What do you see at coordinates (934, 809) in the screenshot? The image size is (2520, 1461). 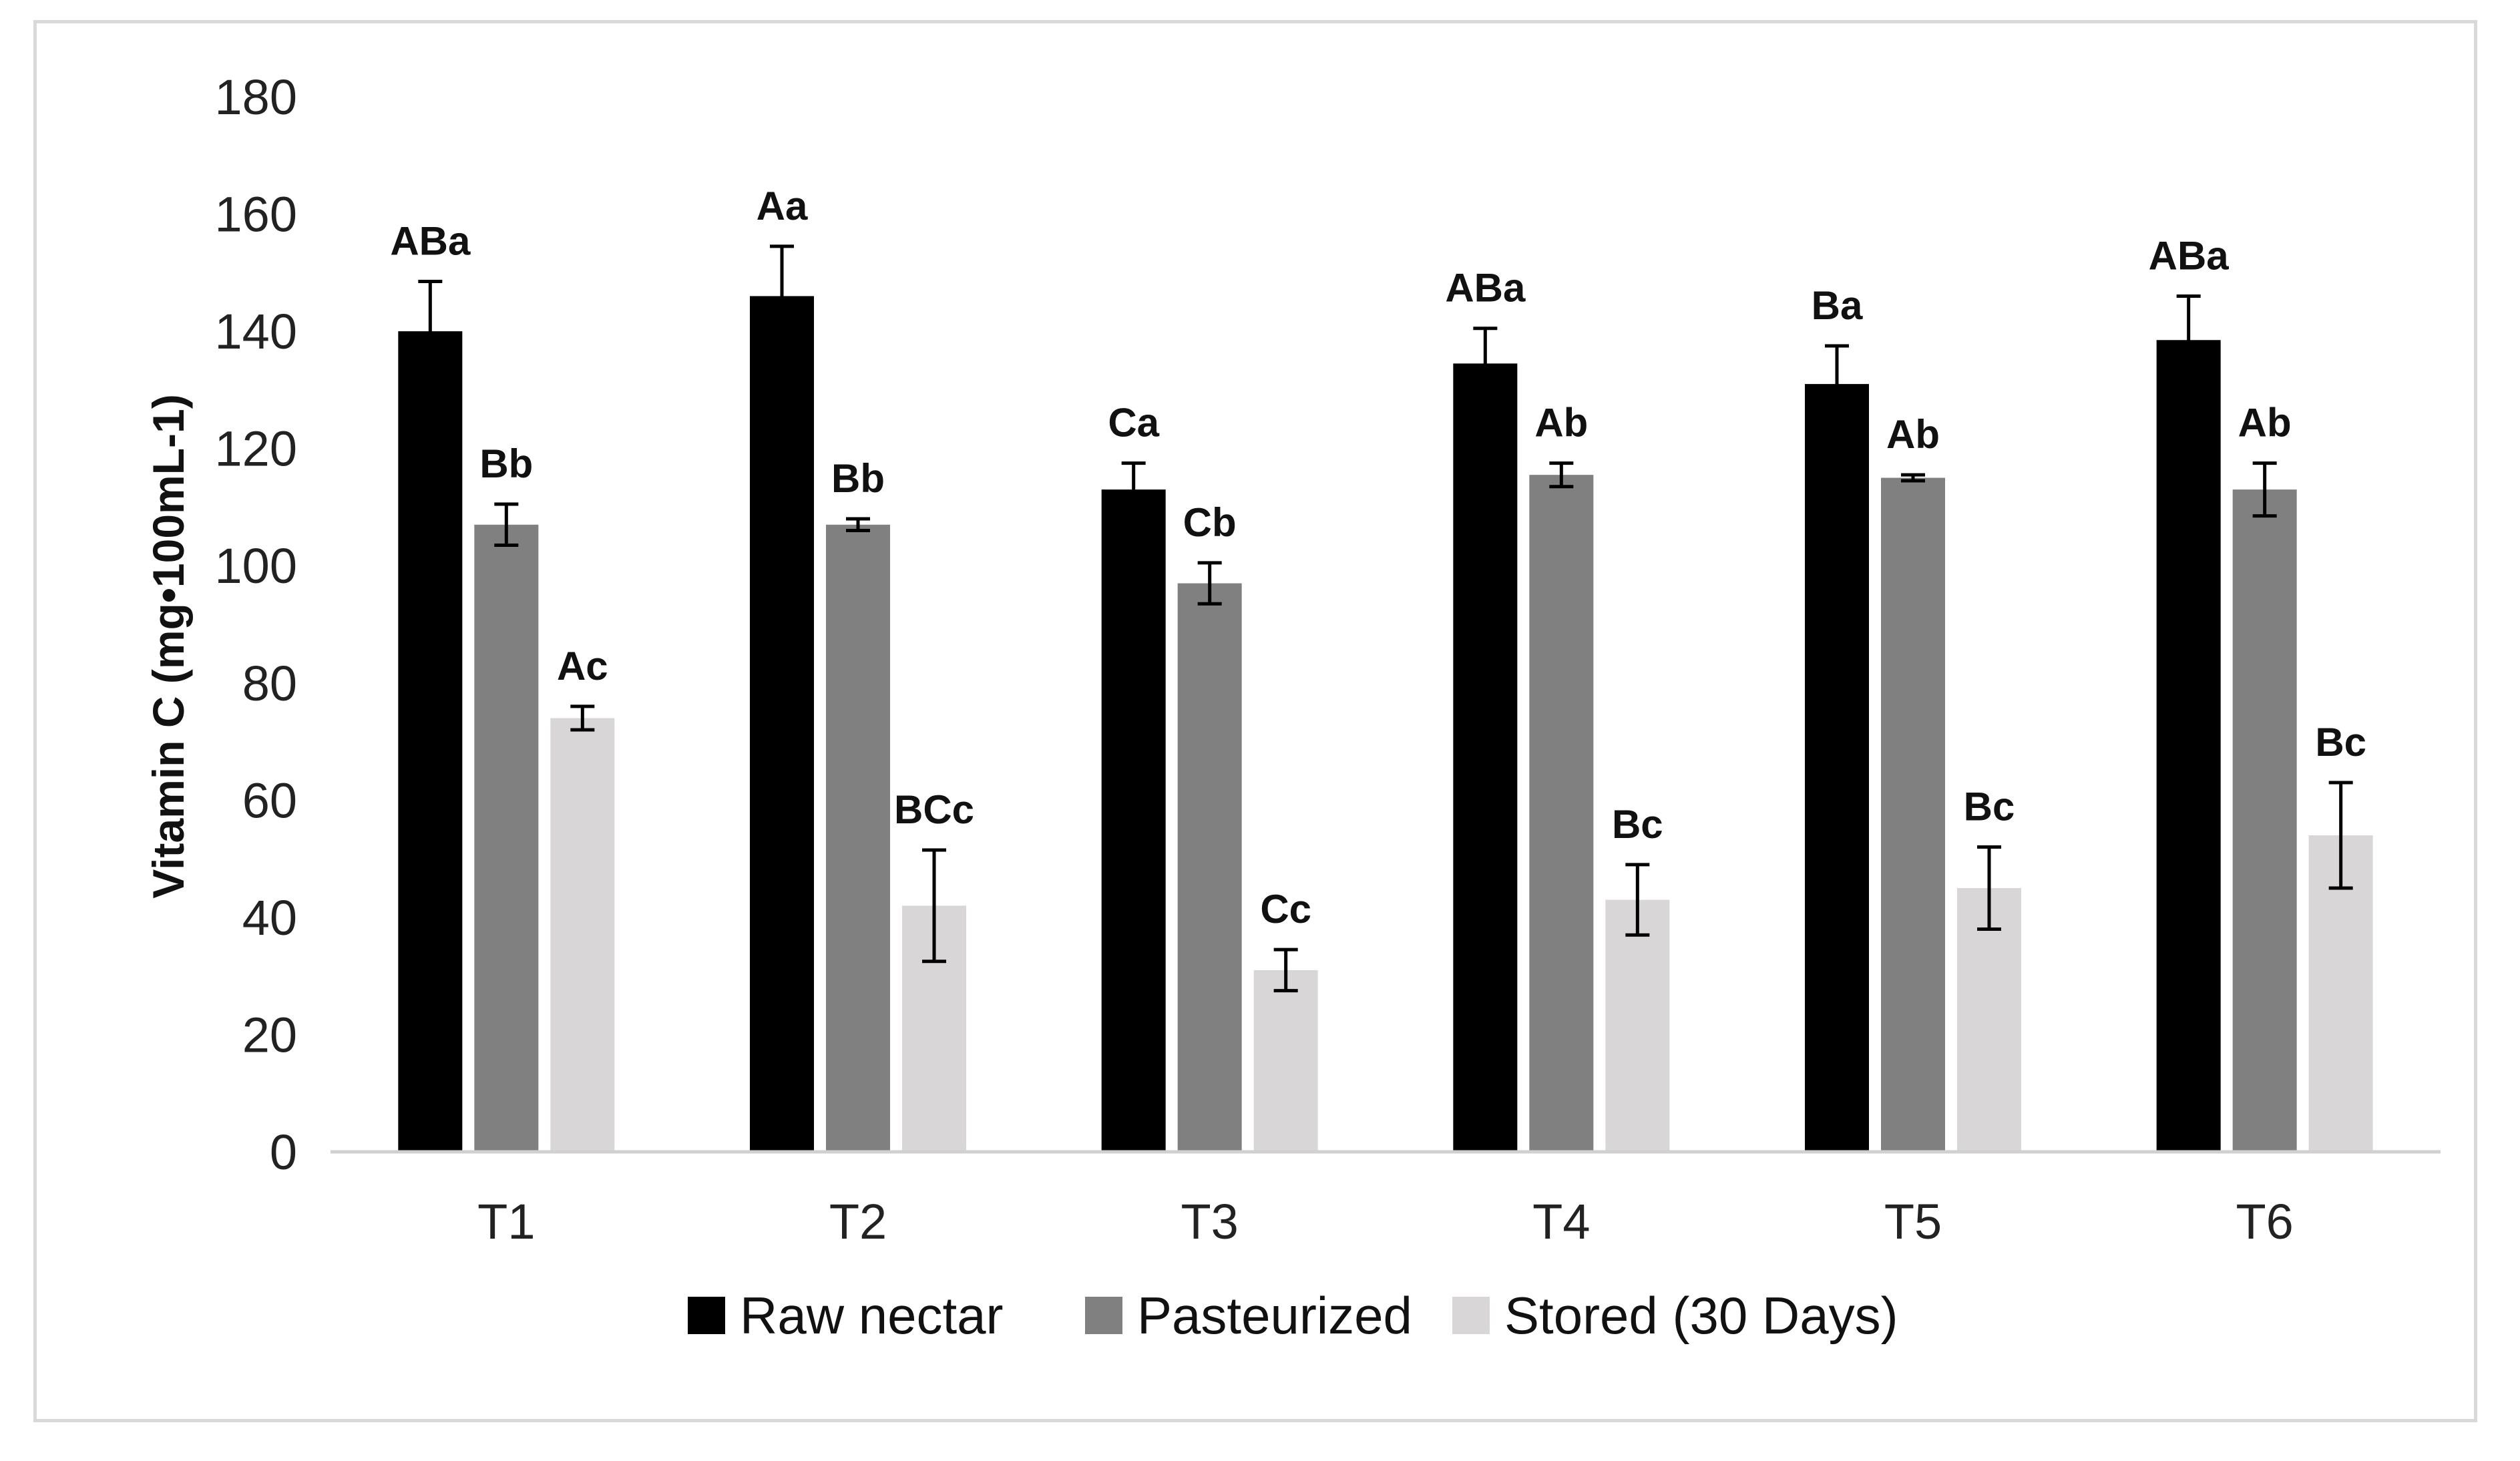 I see `significance-label: BCc` at bounding box center [934, 809].